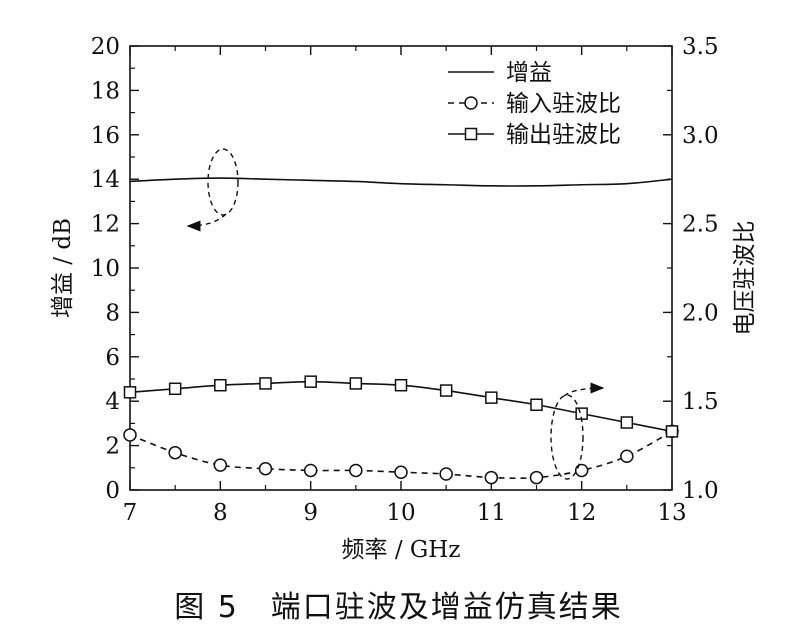 Image resolution: width=797 pixels, height=641 pixels. Describe the element at coordinates (700, 47) in the screenshot. I see `y-right-tick-label: 3.5` at that location.